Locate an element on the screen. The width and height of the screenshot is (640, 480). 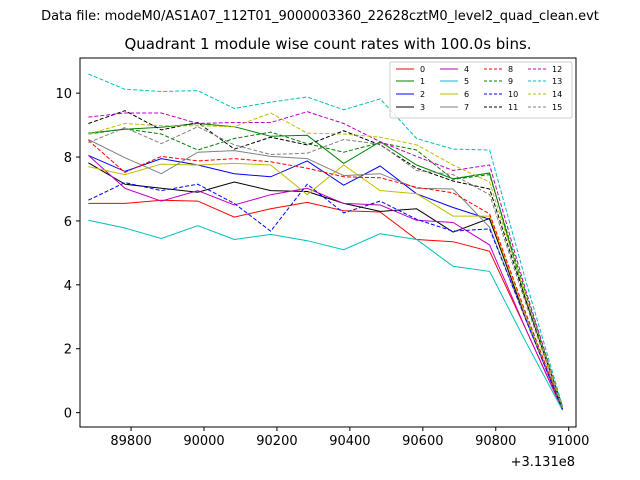
x-tick-label: 90400 is located at coordinates (349, 441).